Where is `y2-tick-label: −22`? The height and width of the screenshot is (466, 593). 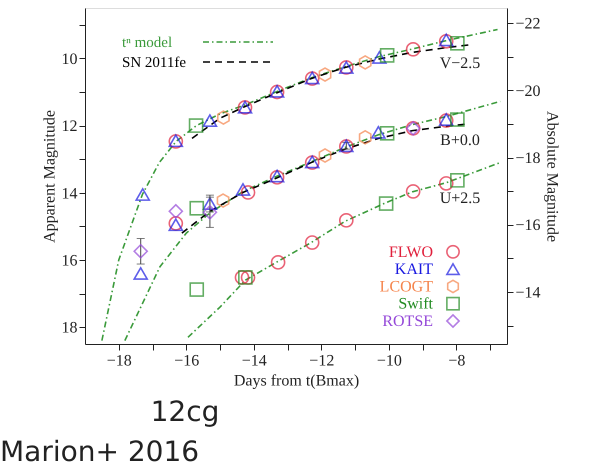 y2-tick-label: −22 is located at coordinates (528, 24).